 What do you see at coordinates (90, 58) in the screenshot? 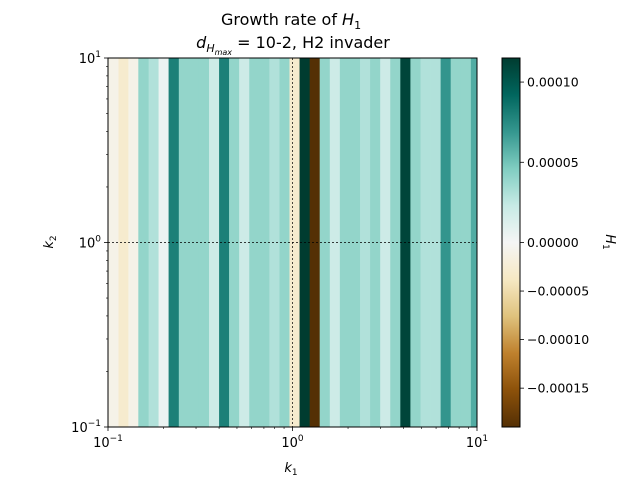
I see `y-tick-label: 10¹` at bounding box center [90, 58].